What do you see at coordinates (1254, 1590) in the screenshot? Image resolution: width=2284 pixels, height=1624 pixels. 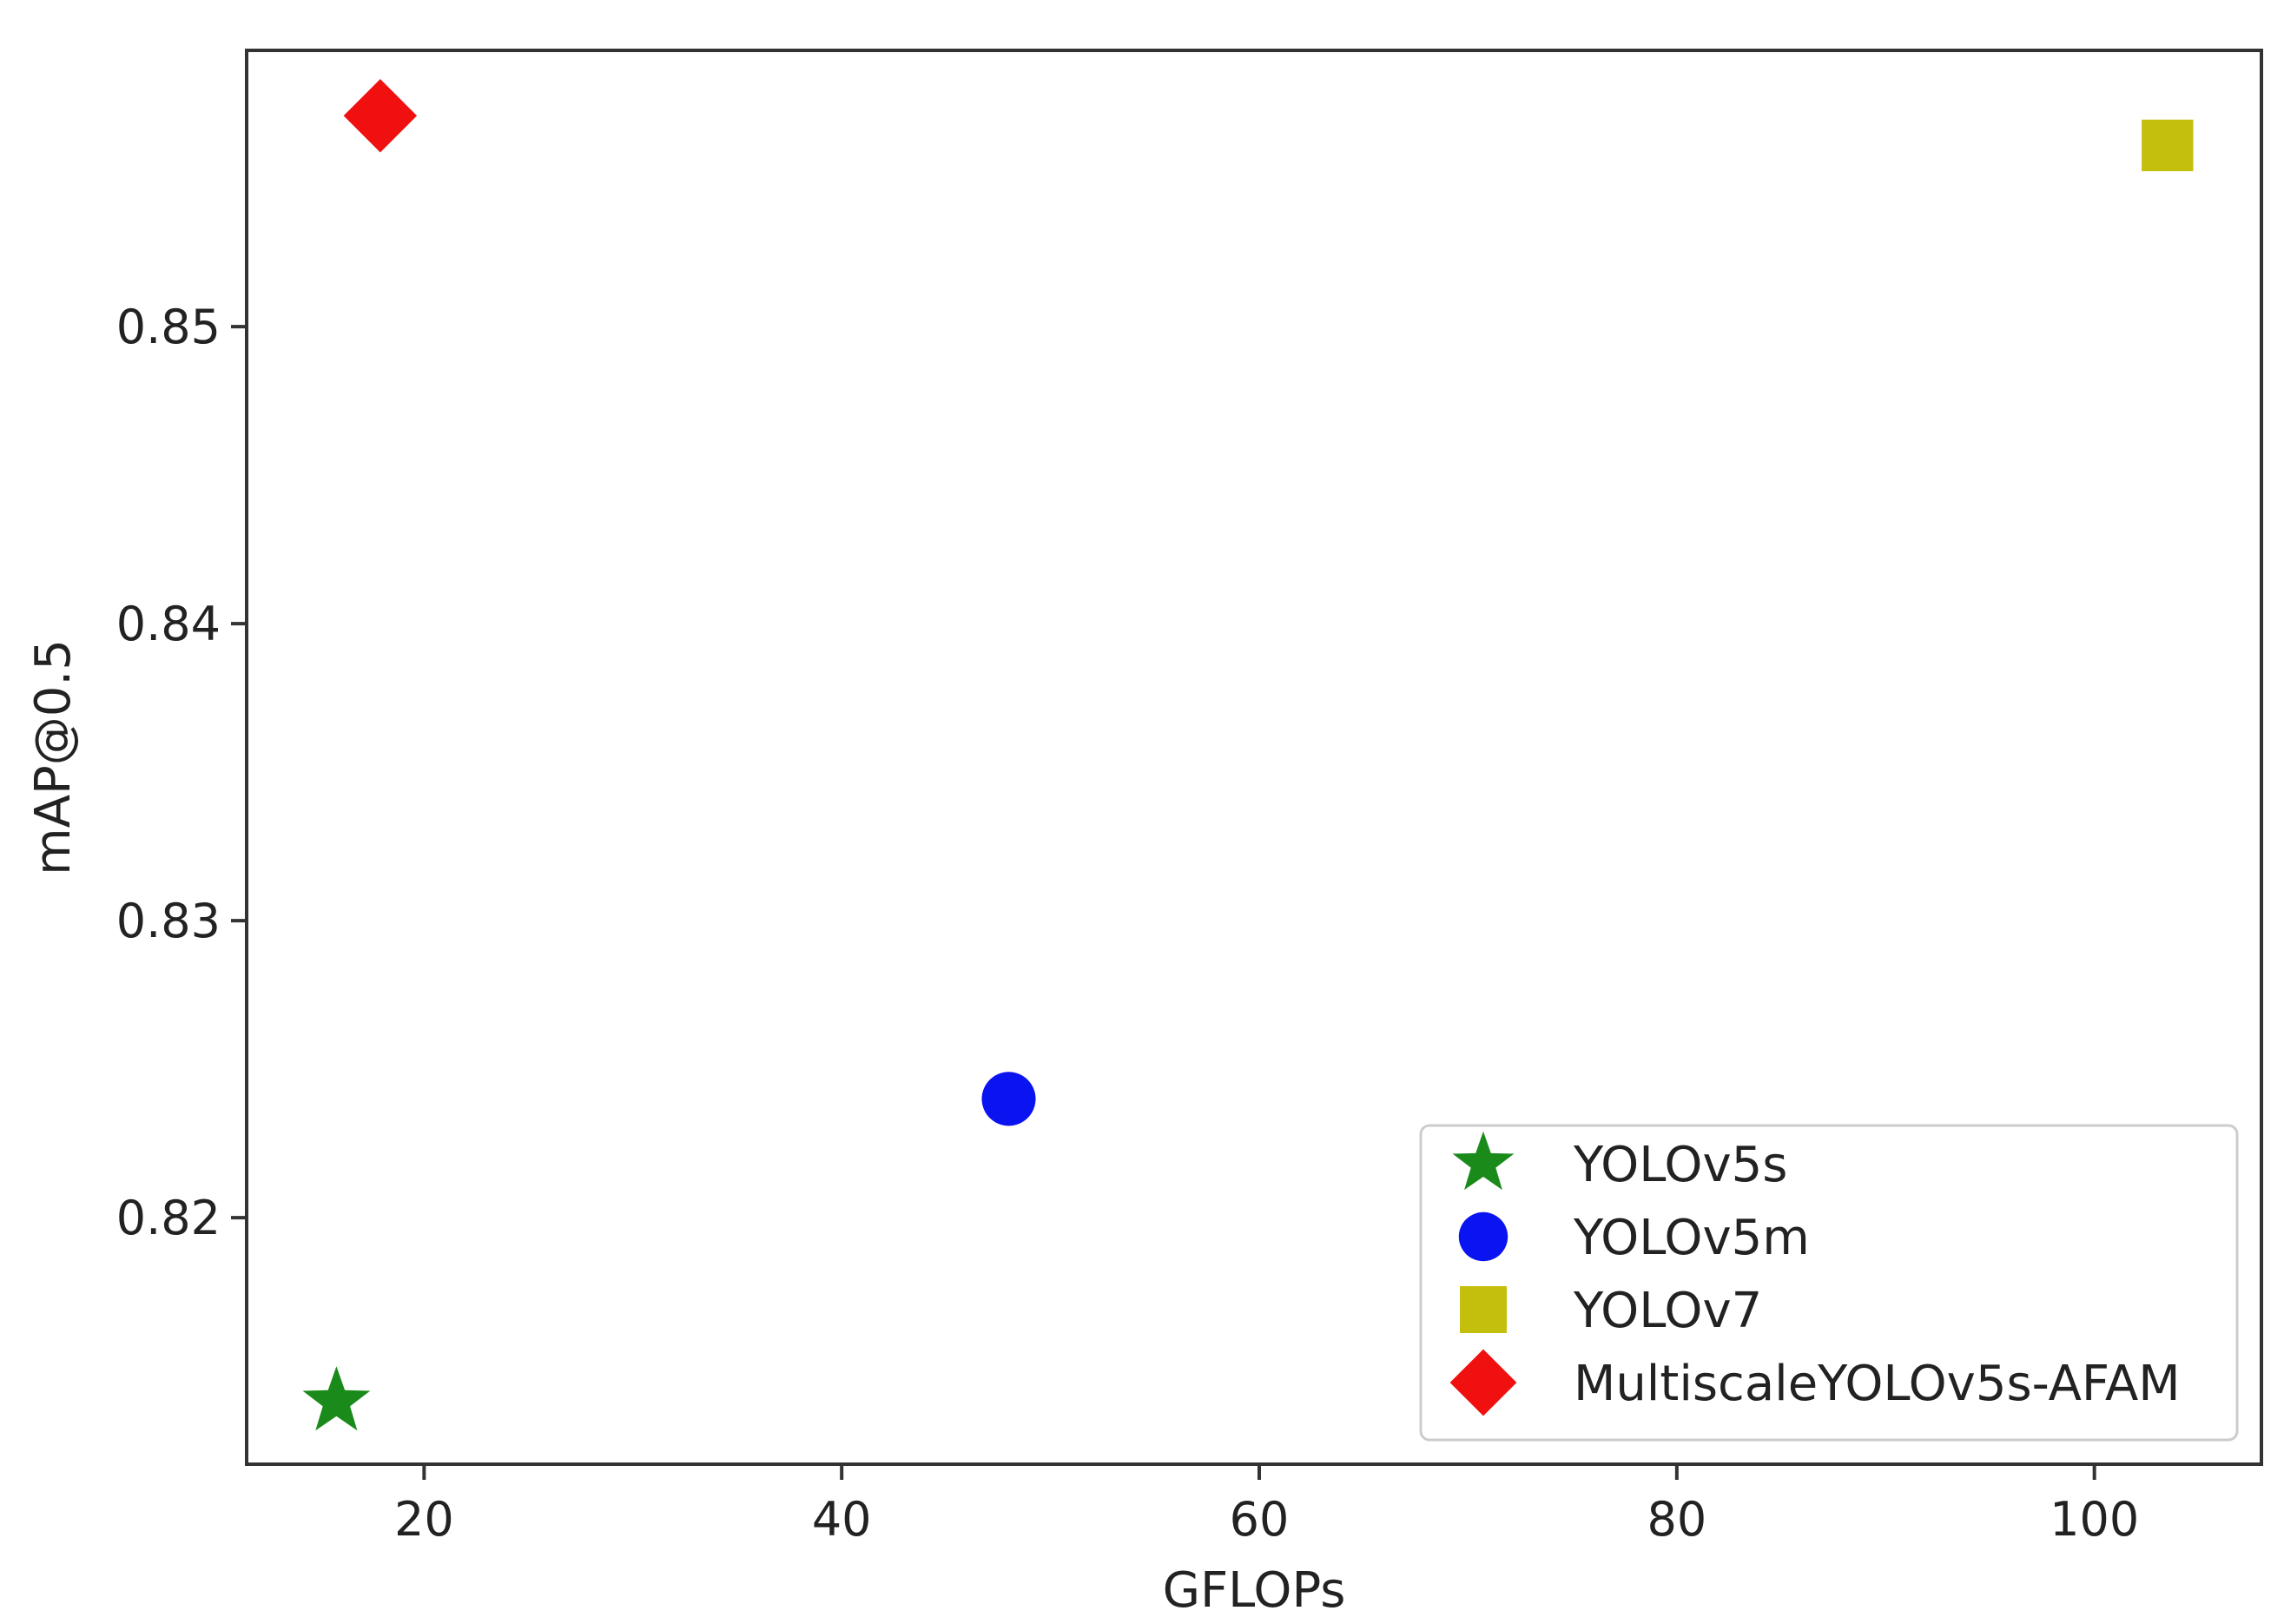 I see `x-axis-label: GFLOPs` at bounding box center [1254, 1590].